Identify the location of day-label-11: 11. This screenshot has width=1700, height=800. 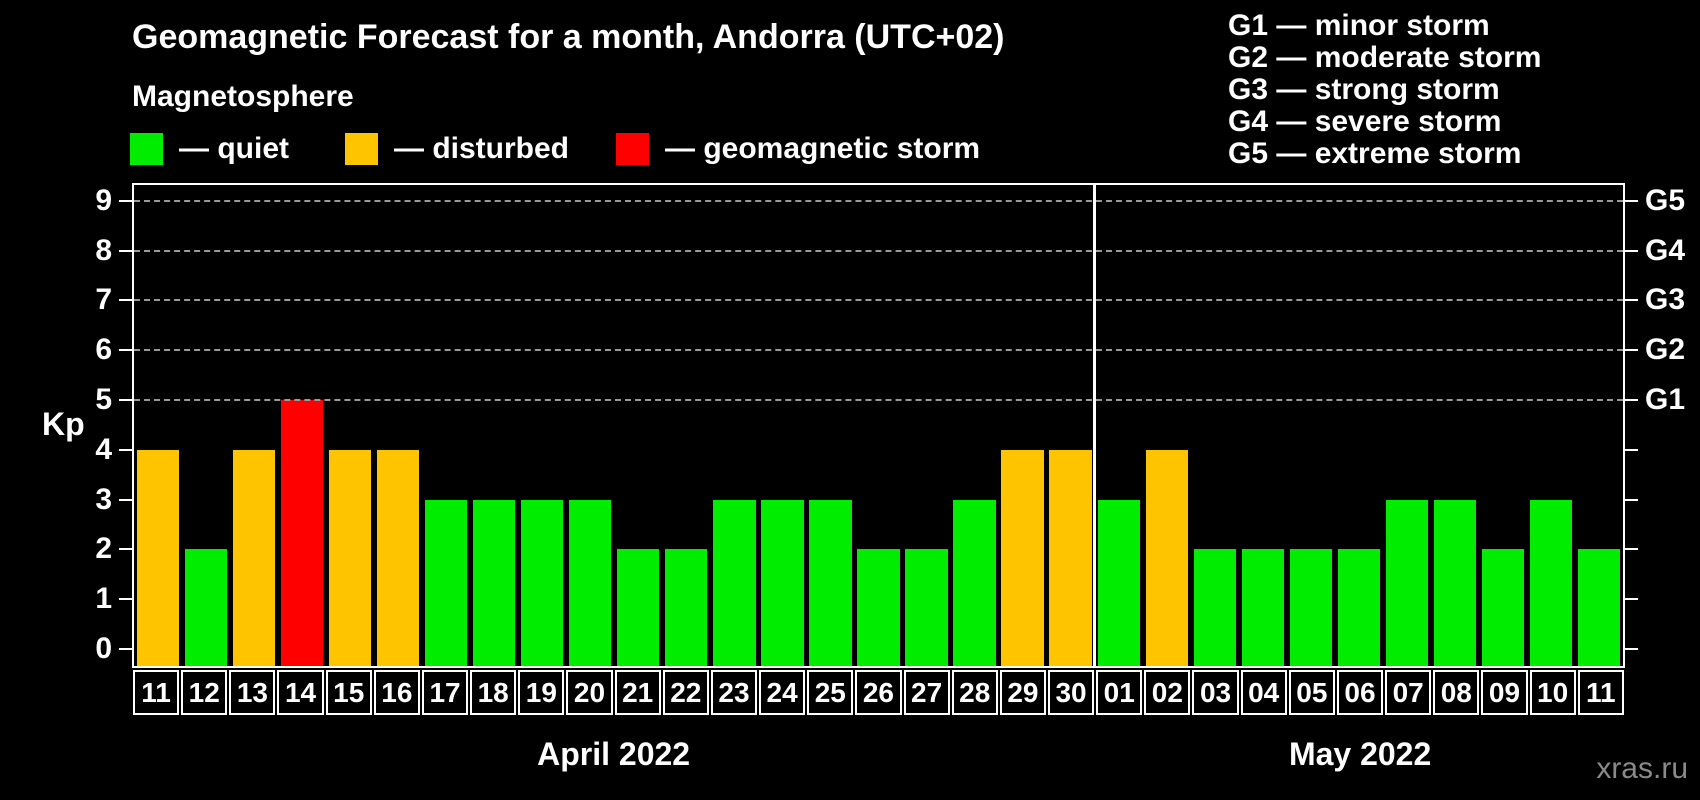
(156, 692).